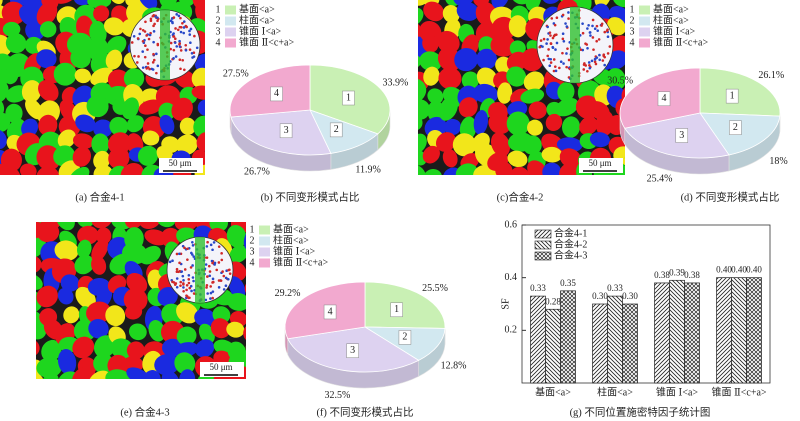  Describe the element at coordinates (348, 97) in the screenshot. I see `slice-key: 1` at that location.